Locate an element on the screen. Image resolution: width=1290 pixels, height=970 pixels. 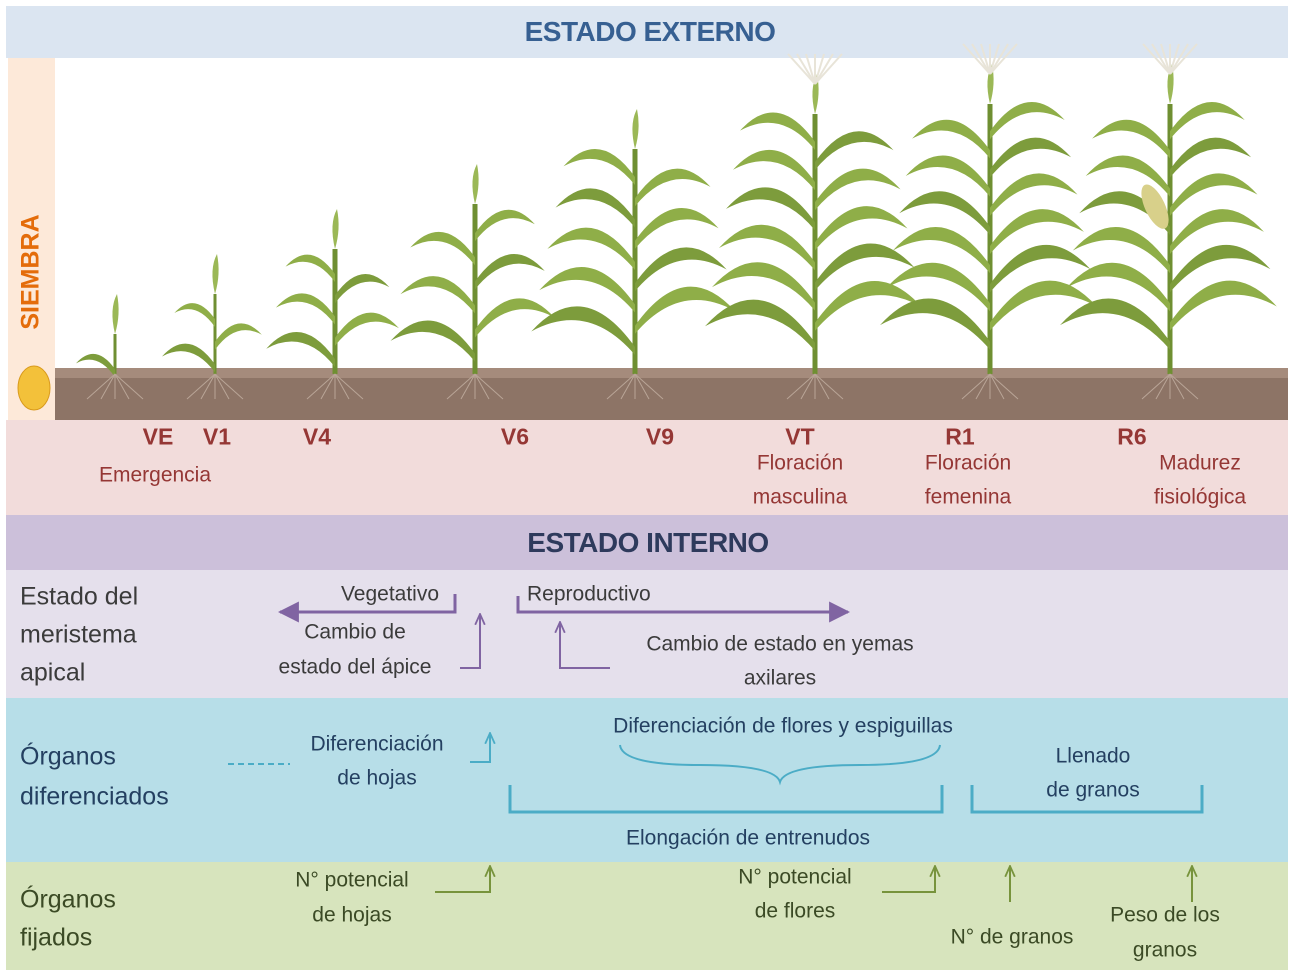
leaf-diff-arrow is located at coordinates (480, 748).